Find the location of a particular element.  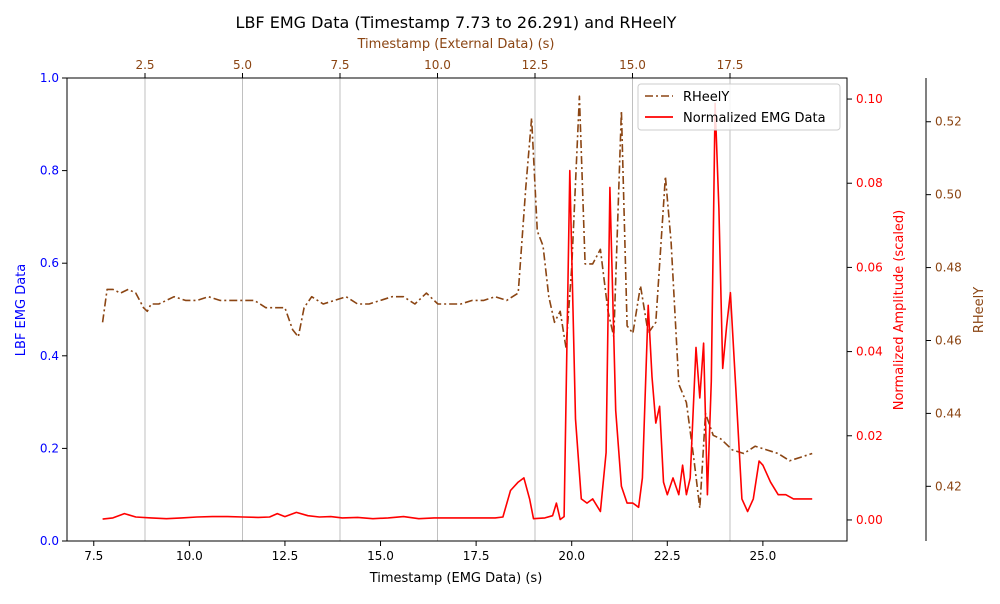

rheel-tick-label: 0.44 is located at coordinates (948, 413).